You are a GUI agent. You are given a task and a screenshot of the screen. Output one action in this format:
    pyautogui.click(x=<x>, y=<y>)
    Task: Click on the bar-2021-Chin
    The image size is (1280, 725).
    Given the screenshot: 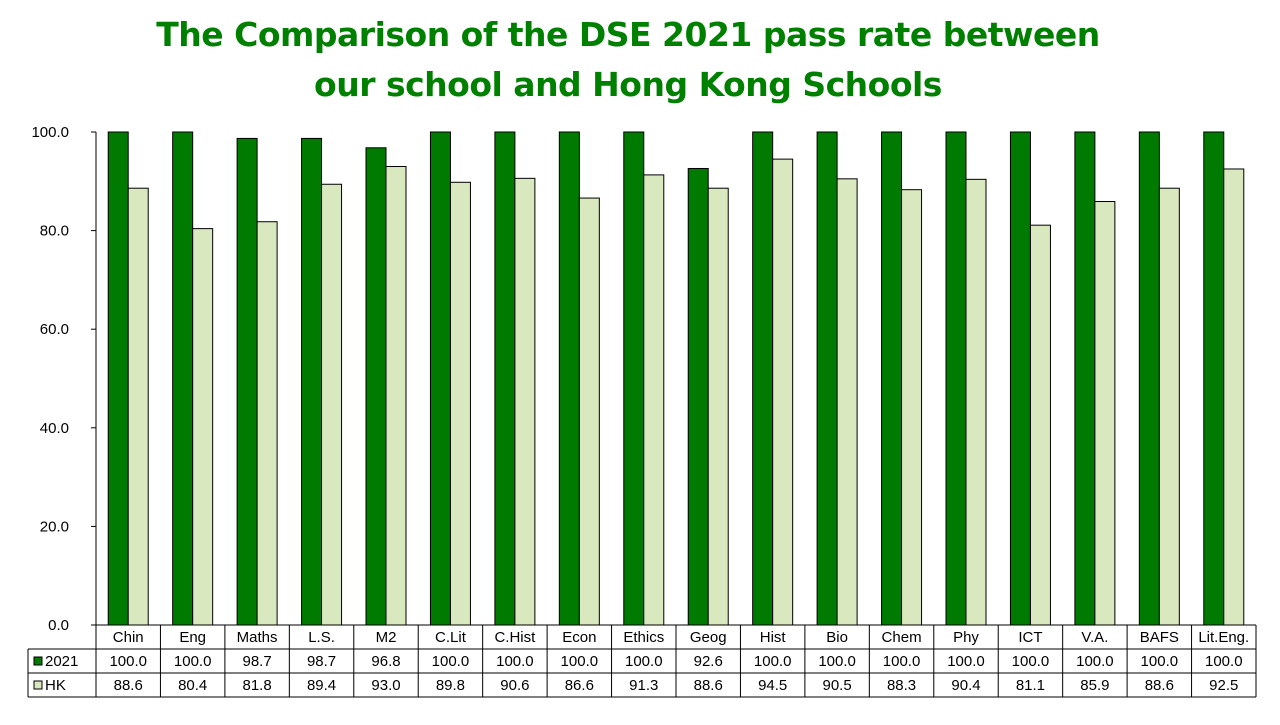 What is the action you would take?
    pyautogui.click(x=118, y=378)
    